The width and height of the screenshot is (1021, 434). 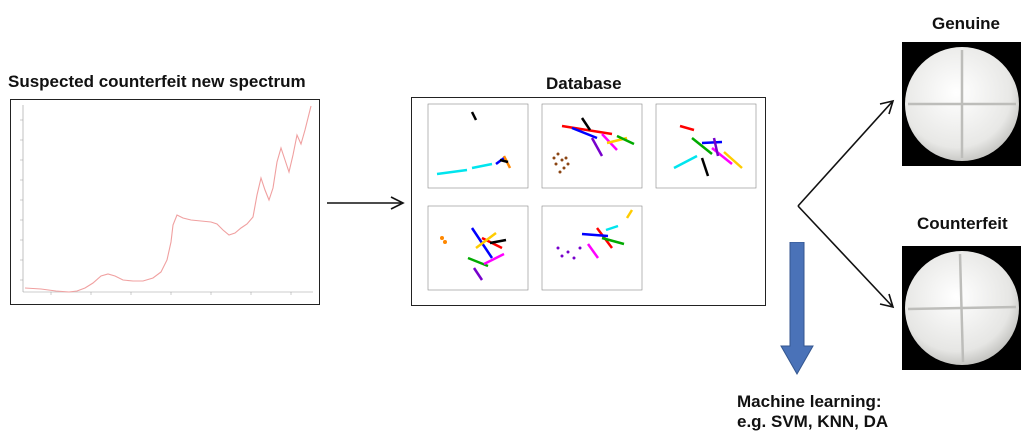 What do you see at coordinates (809, 401) in the screenshot?
I see `method-line-1: Machine learning:` at bounding box center [809, 401].